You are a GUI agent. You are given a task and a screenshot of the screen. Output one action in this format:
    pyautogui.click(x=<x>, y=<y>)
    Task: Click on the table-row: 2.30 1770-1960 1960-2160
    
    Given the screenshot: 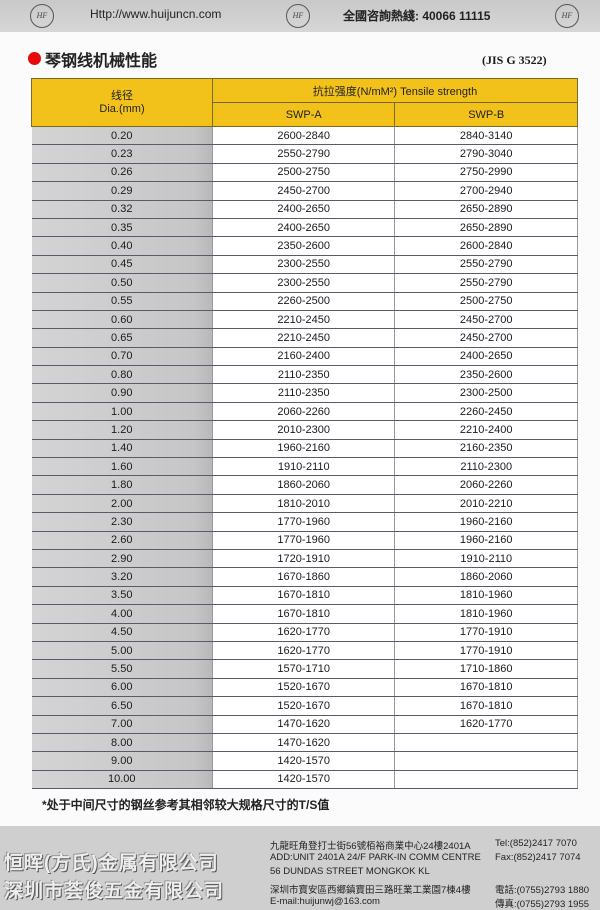 What is the action you would take?
    pyautogui.click(x=304, y=522)
    